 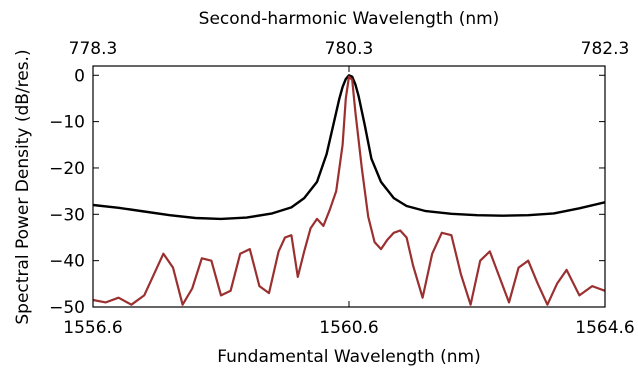 What do you see at coordinates (604, 328) in the screenshot?
I see `x-tick-label: 1564.6` at bounding box center [604, 328].